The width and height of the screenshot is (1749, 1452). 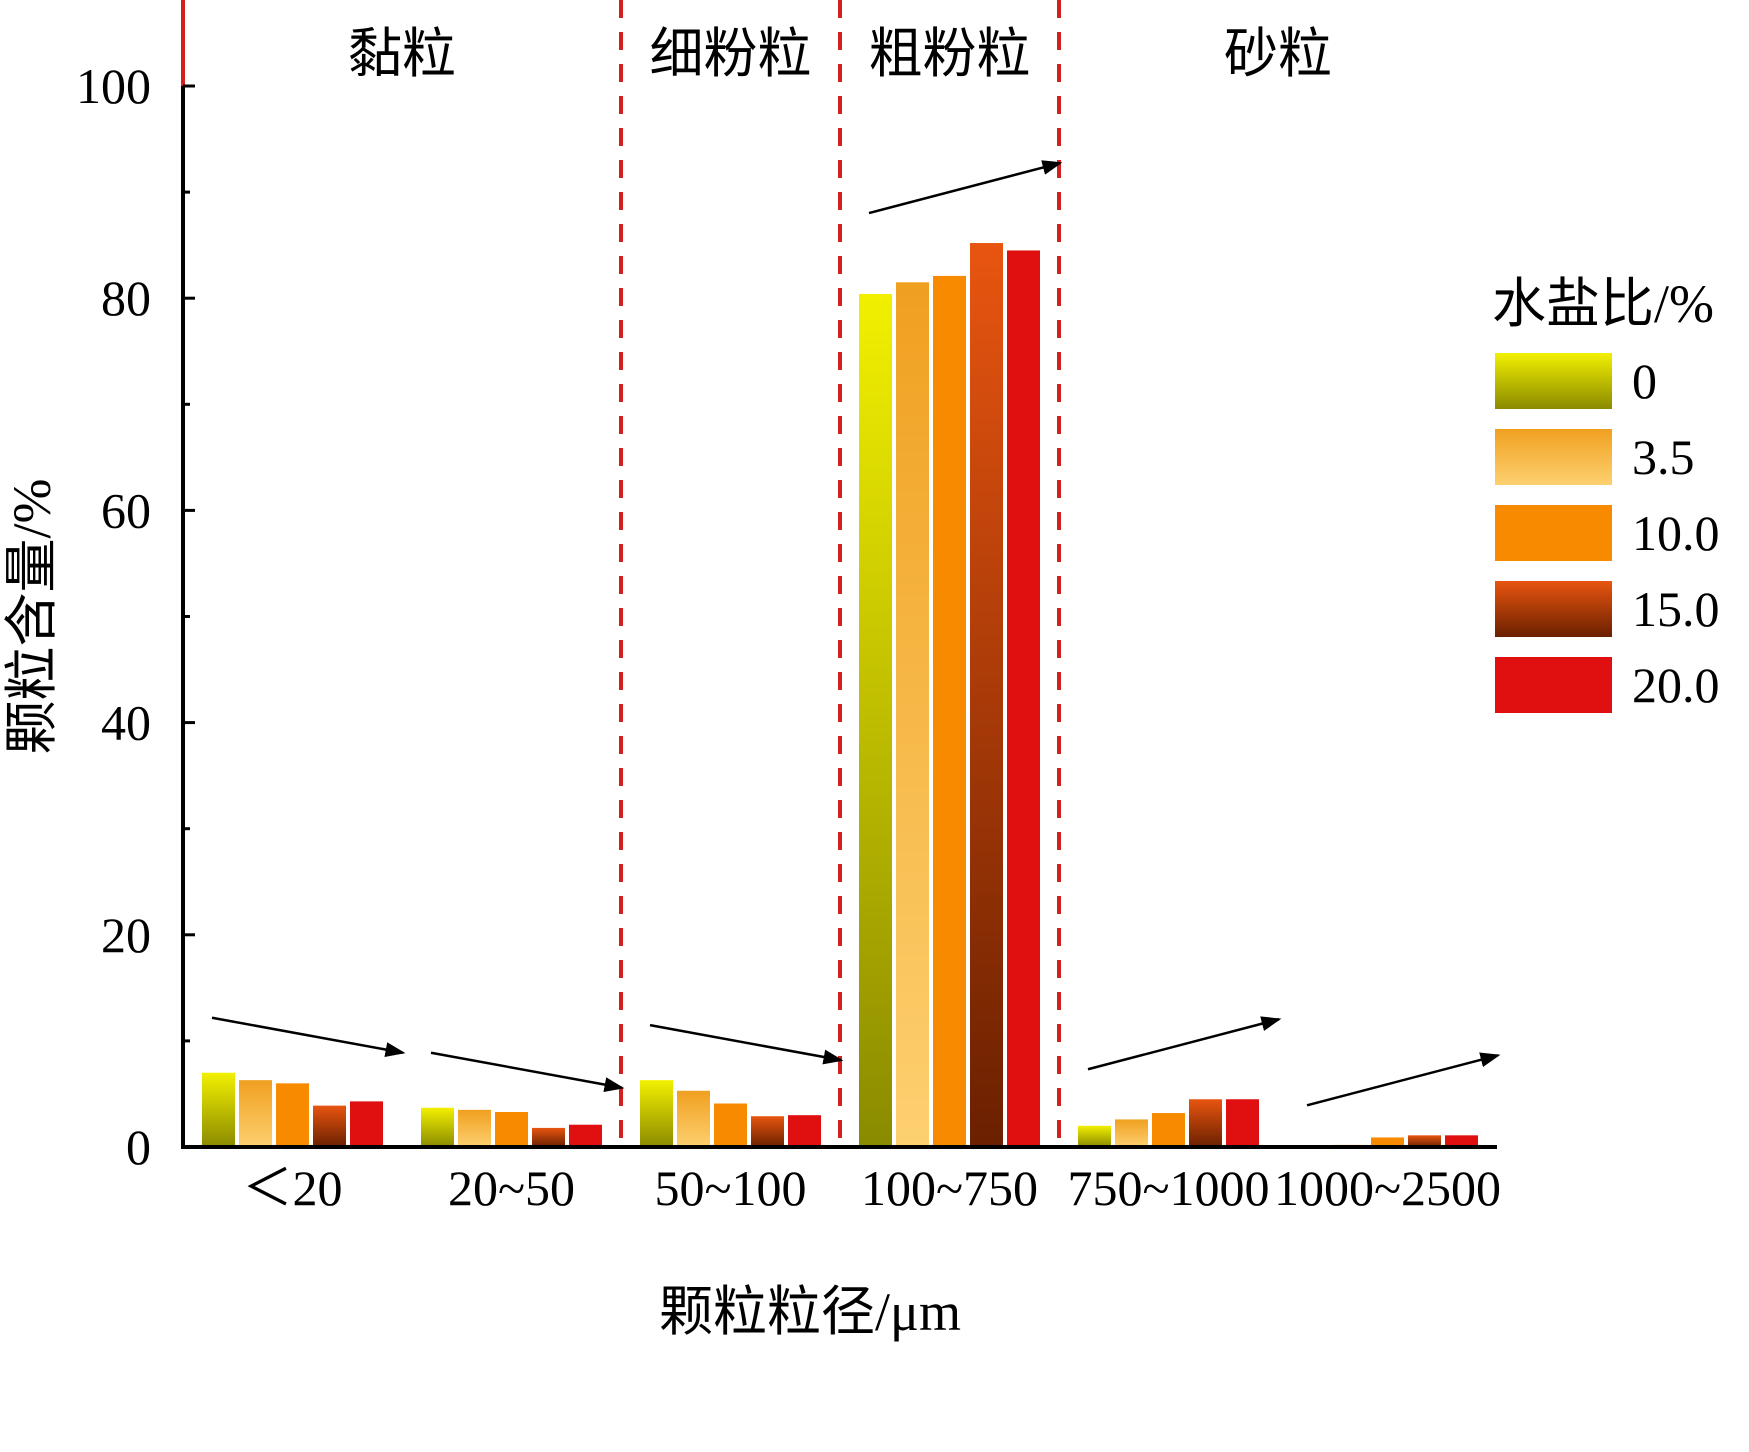 I want to click on region-label: 黏粒, so click(x=402, y=54).